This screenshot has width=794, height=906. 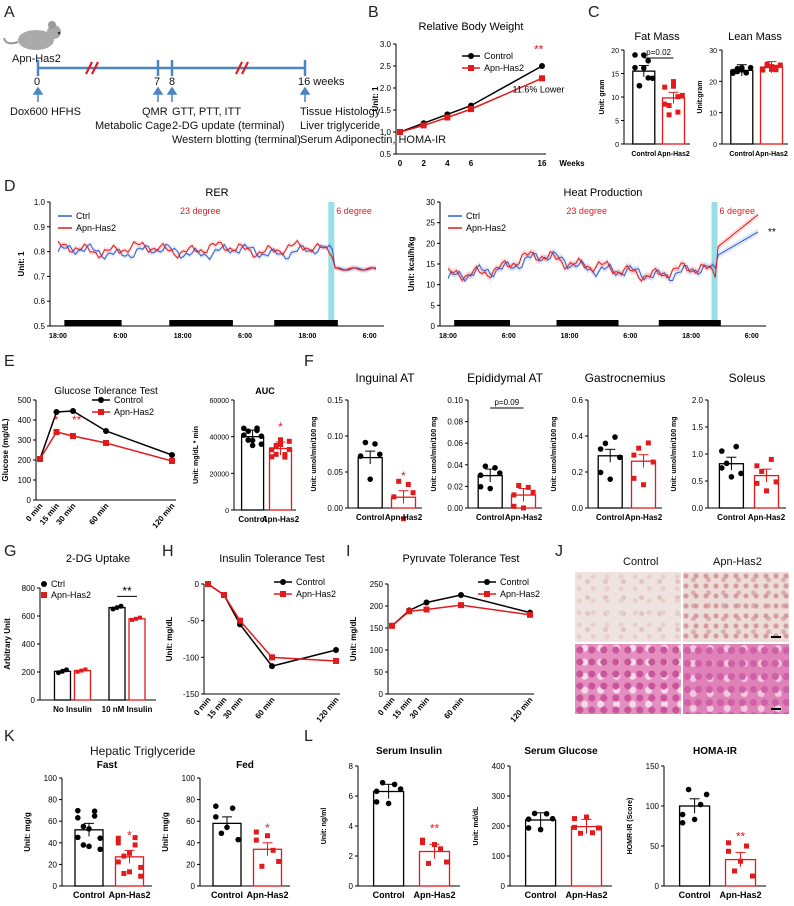 I want to click on y-tick-label: 1.5, so click(x=386, y=110).